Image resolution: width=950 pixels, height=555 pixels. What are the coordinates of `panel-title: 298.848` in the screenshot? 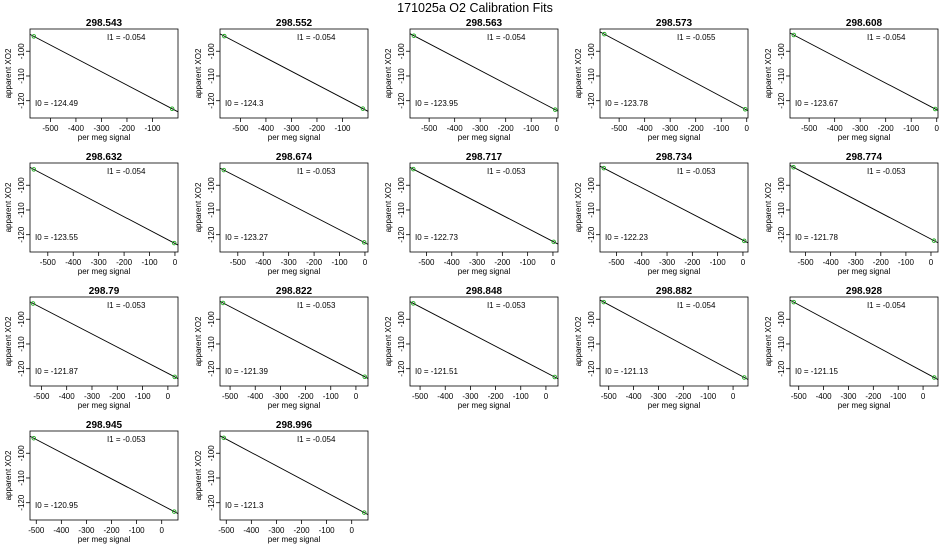 It's located at (484, 291).